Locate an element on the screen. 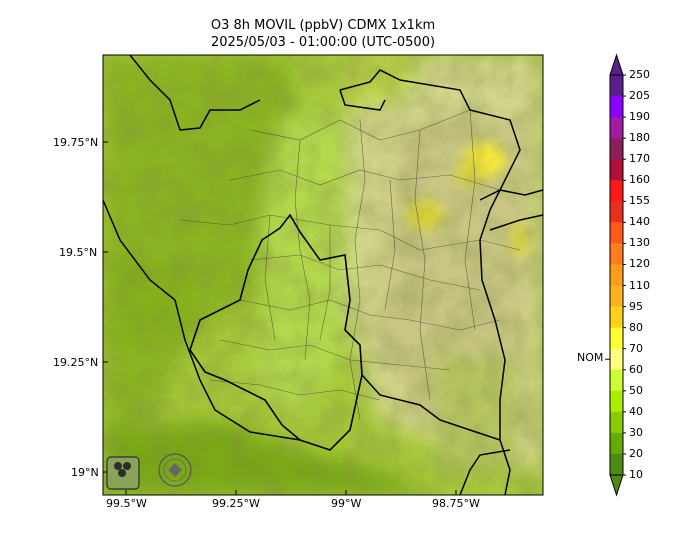  lon-tick-label: 99.5°W is located at coordinates (126, 503).